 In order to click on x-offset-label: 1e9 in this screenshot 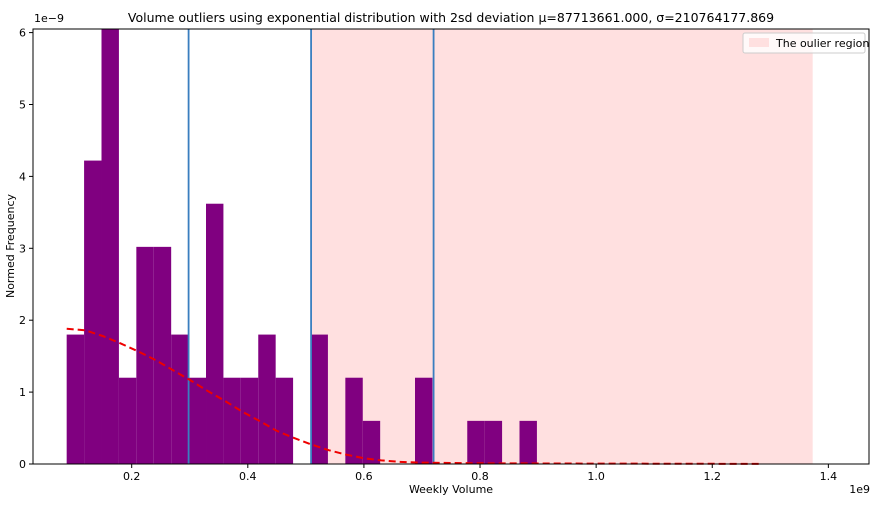, I will do `click(859, 489)`.